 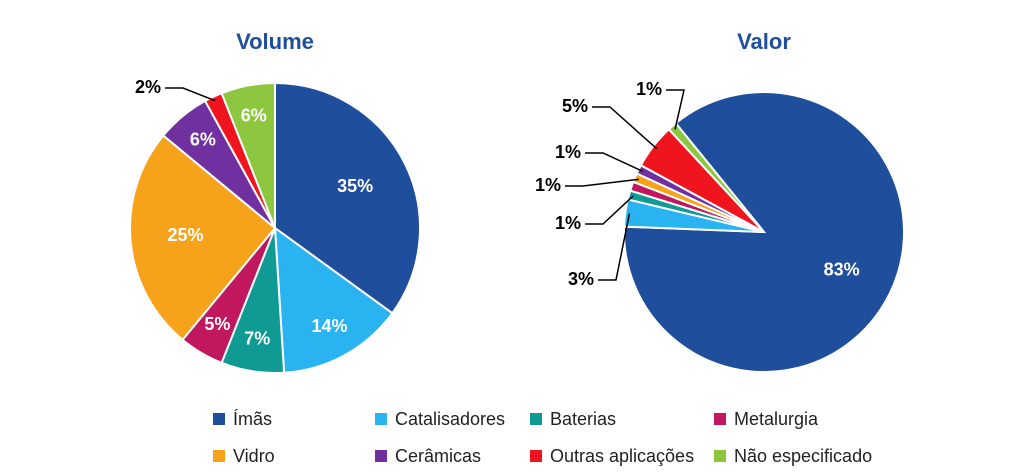 I want to click on legend-label: Ímãs, so click(x=252, y=419).